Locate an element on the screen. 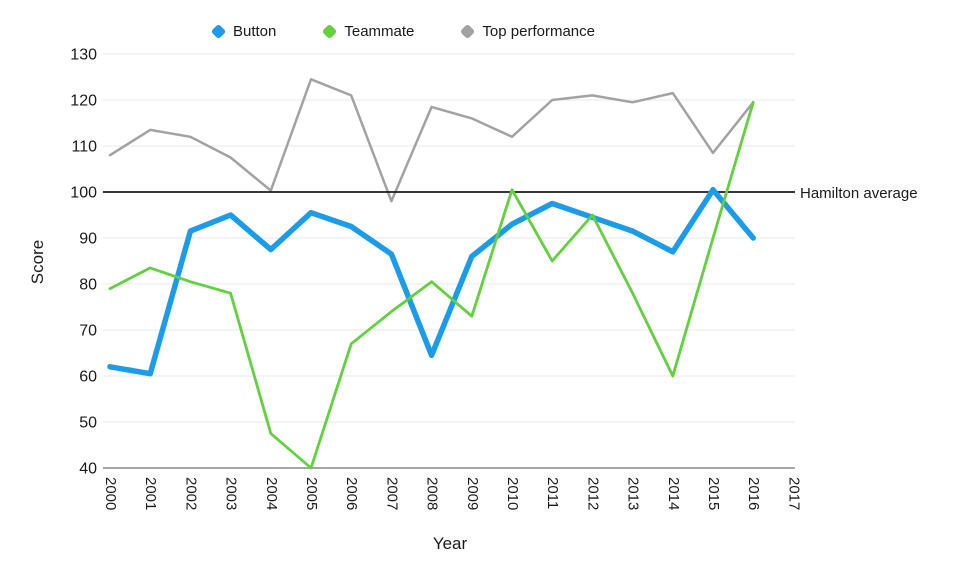 This screenshot has height=579, width=960. y-tick-label: 40 is located at coordinates (88, 469).